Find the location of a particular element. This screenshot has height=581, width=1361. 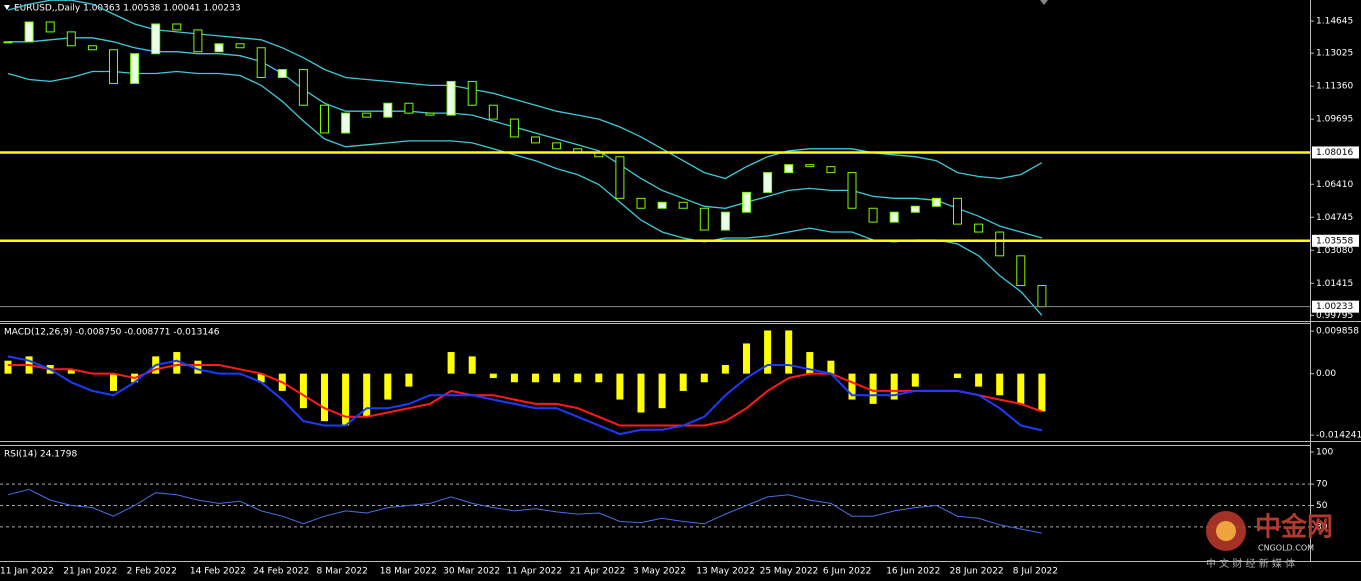

y-tick-label: -0.014241 is located at coordinates (1338, 436).